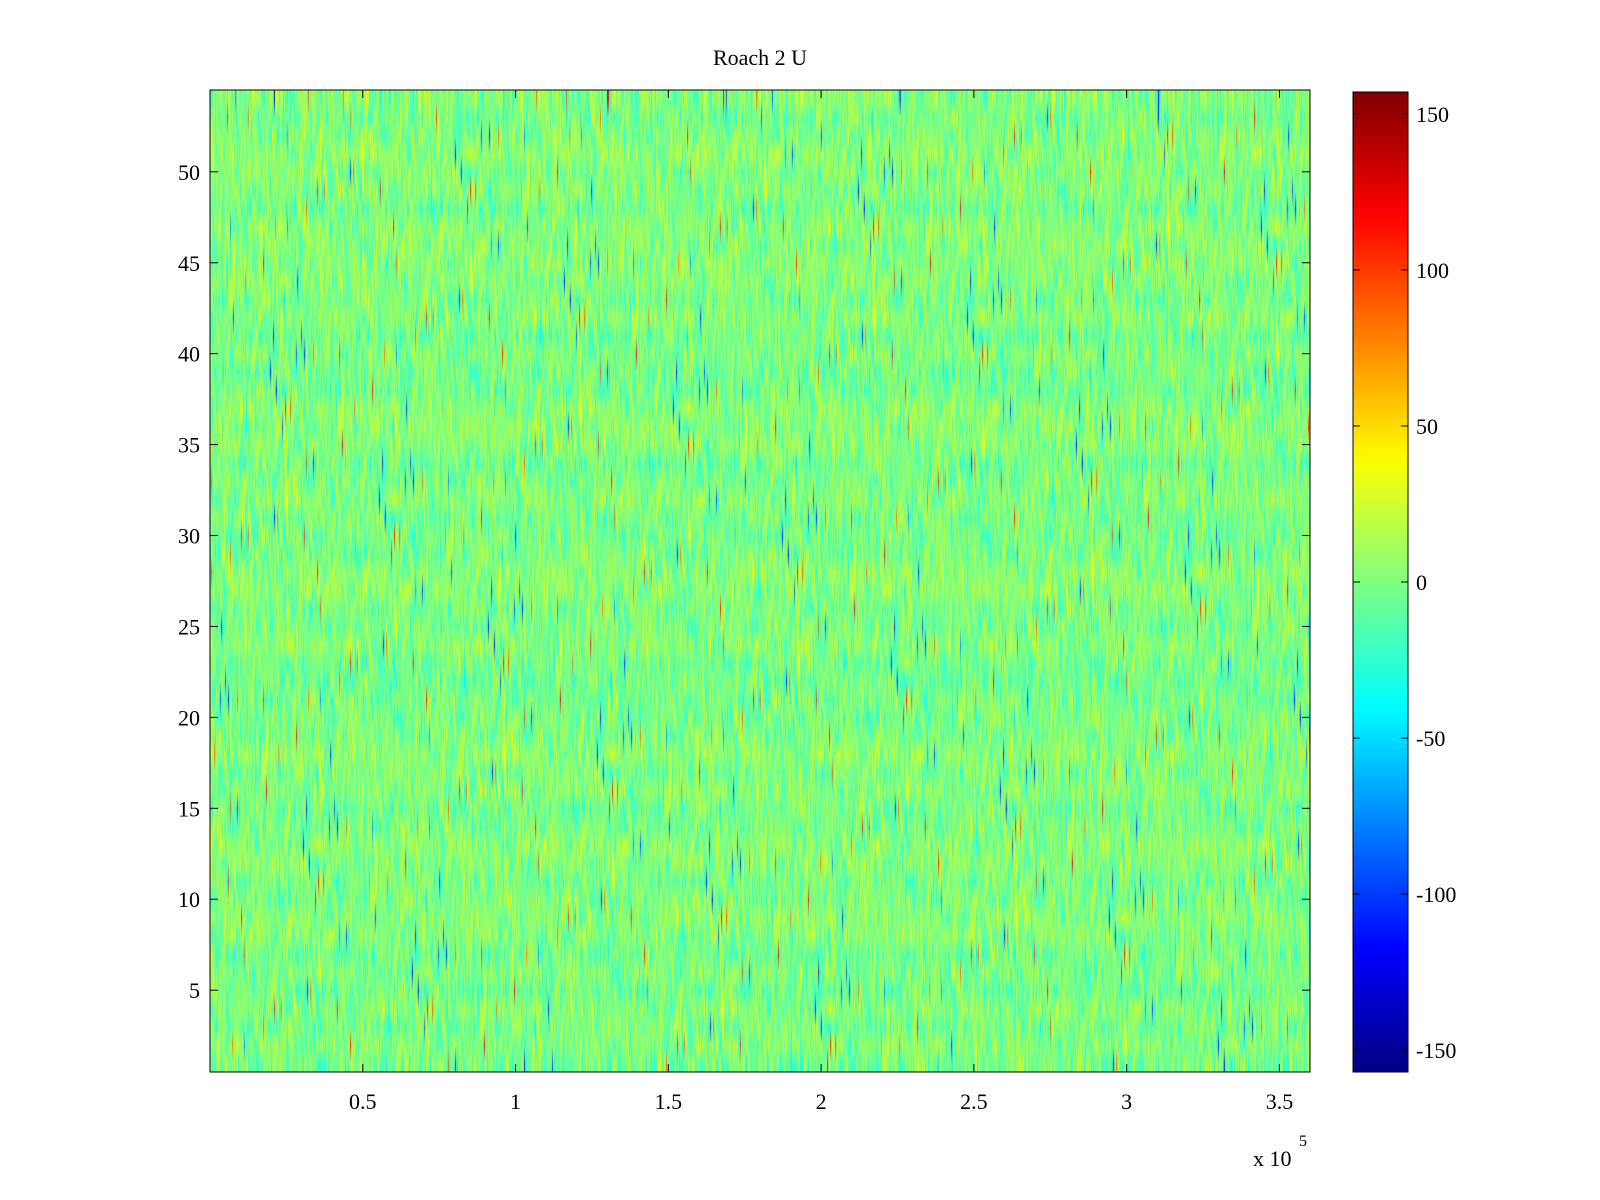  I want to click on colorbar-ticks: 150 100 50 0 -50 -100 -150, so click(1404, 582).